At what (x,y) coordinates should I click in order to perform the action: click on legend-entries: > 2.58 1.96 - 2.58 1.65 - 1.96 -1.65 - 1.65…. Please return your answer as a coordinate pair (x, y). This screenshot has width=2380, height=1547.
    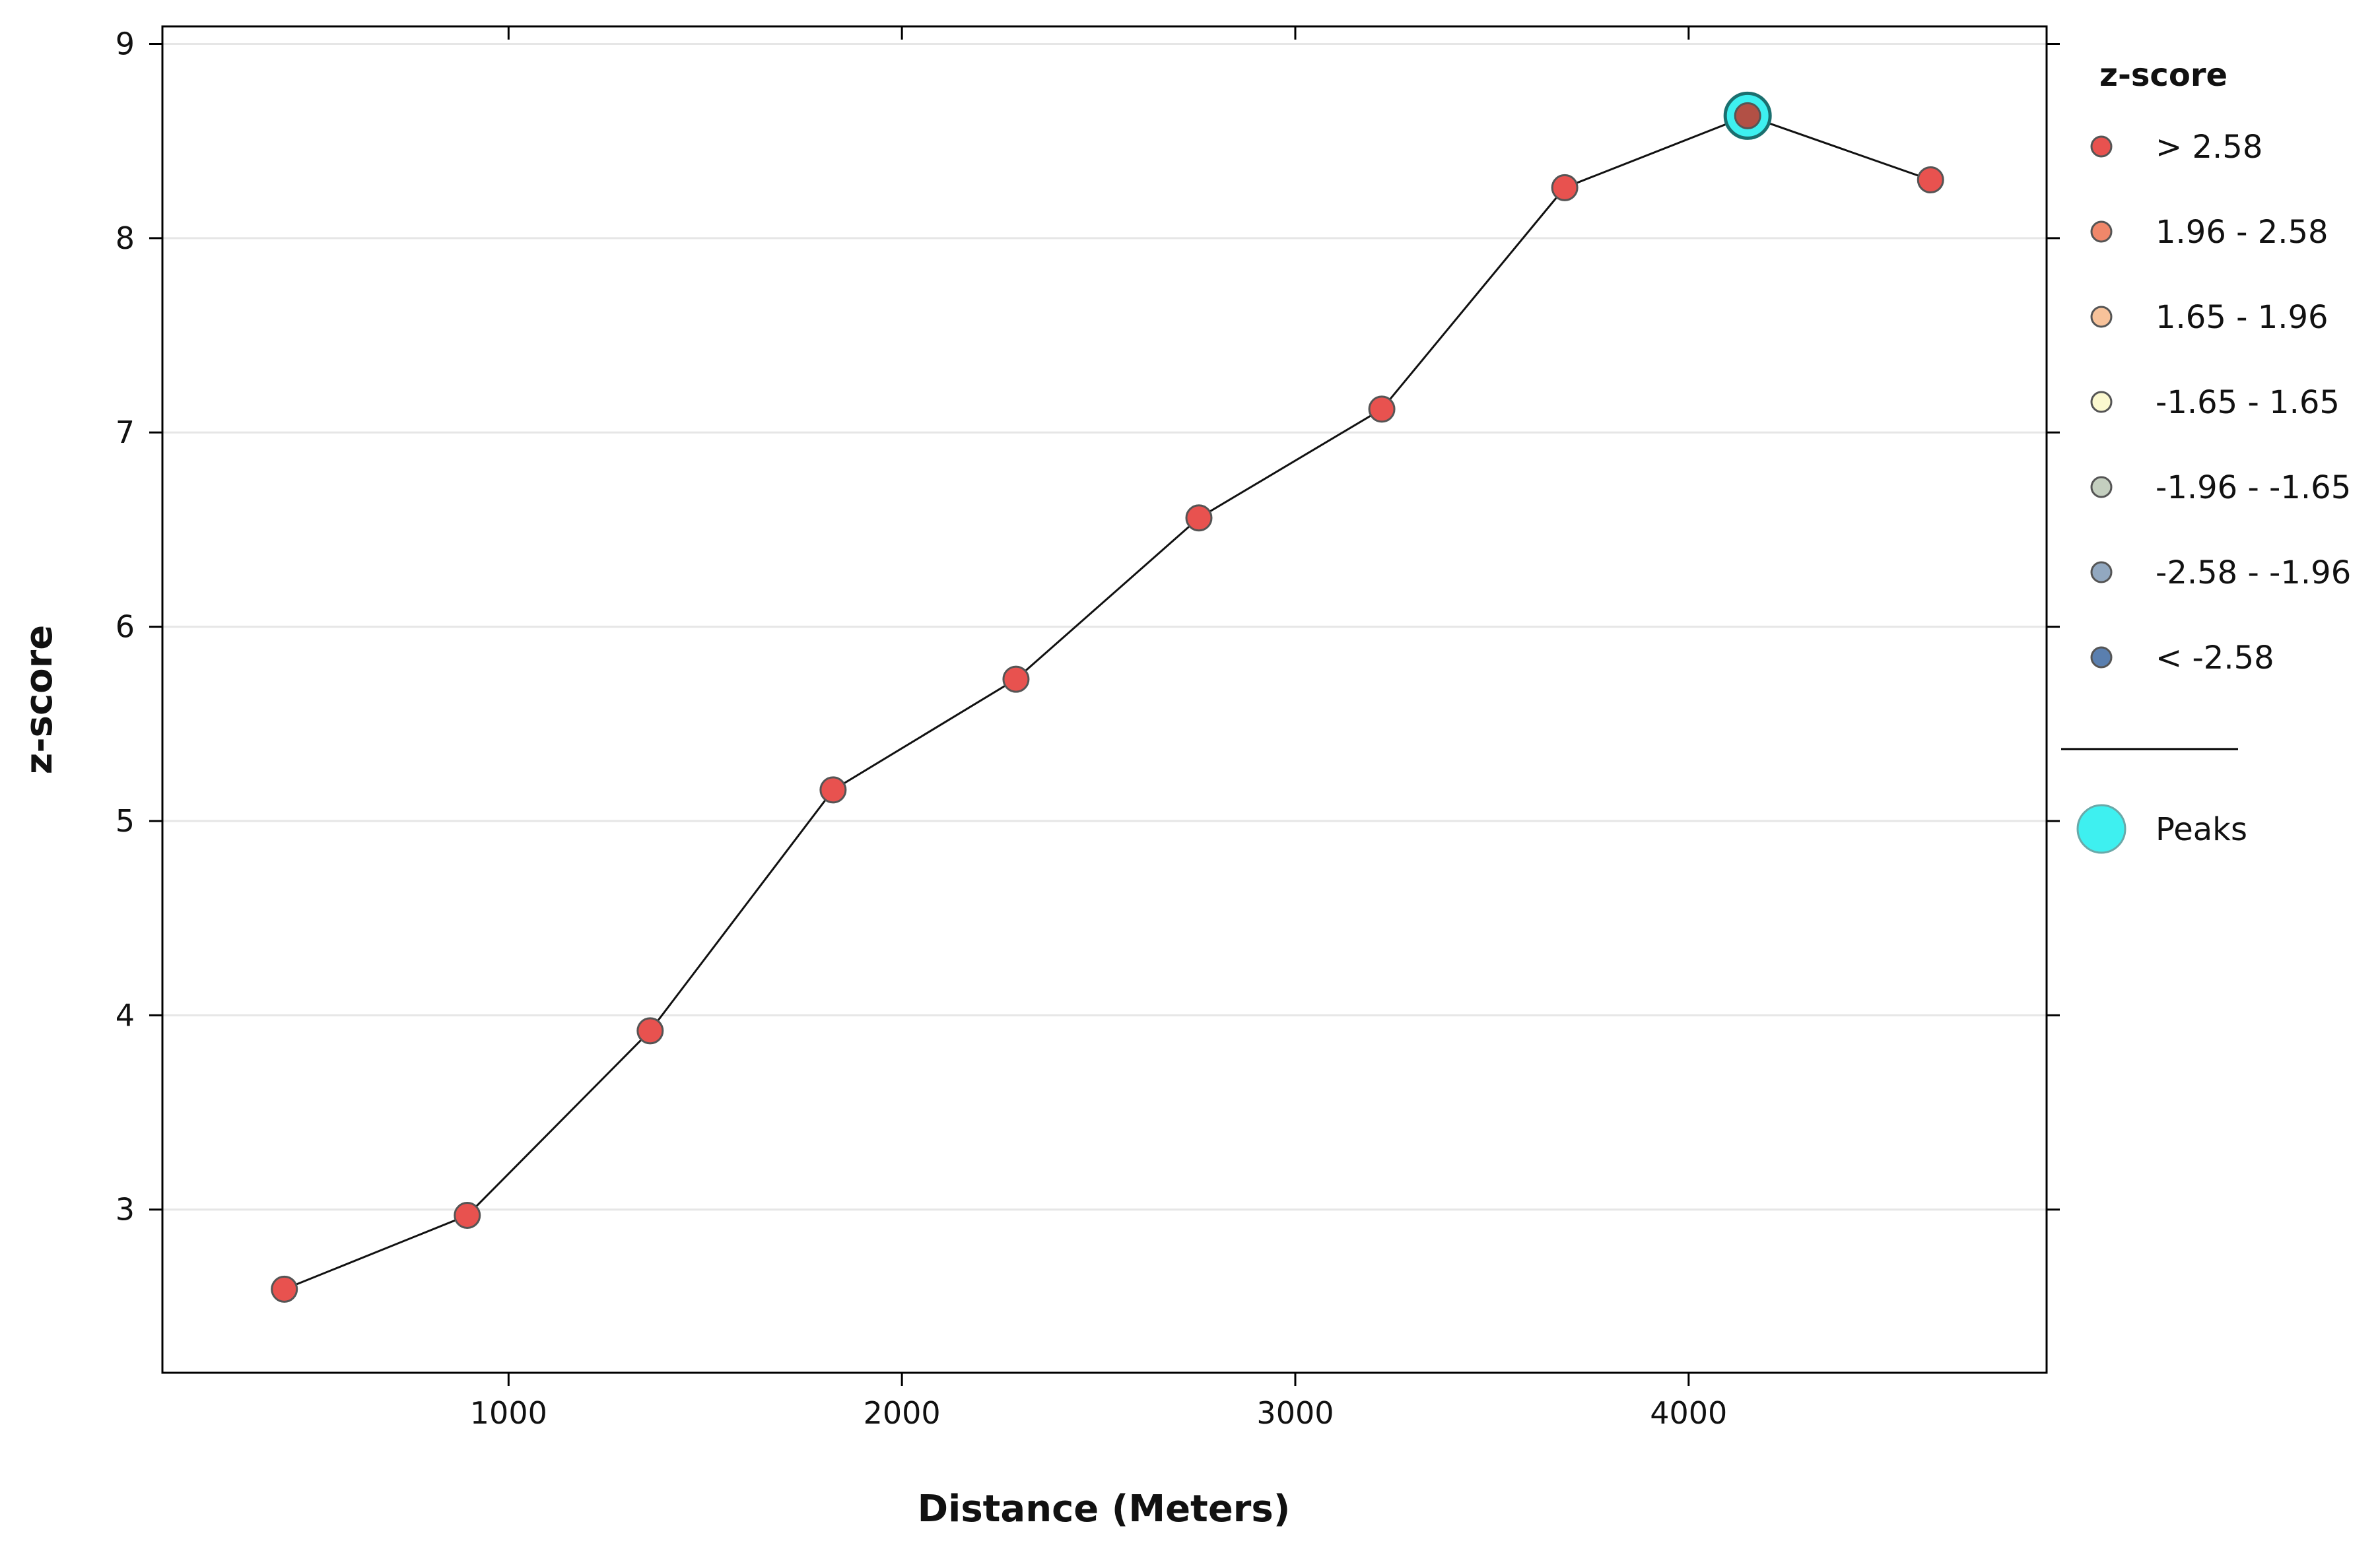
    Looking at the image, I should click on (2220, 402).